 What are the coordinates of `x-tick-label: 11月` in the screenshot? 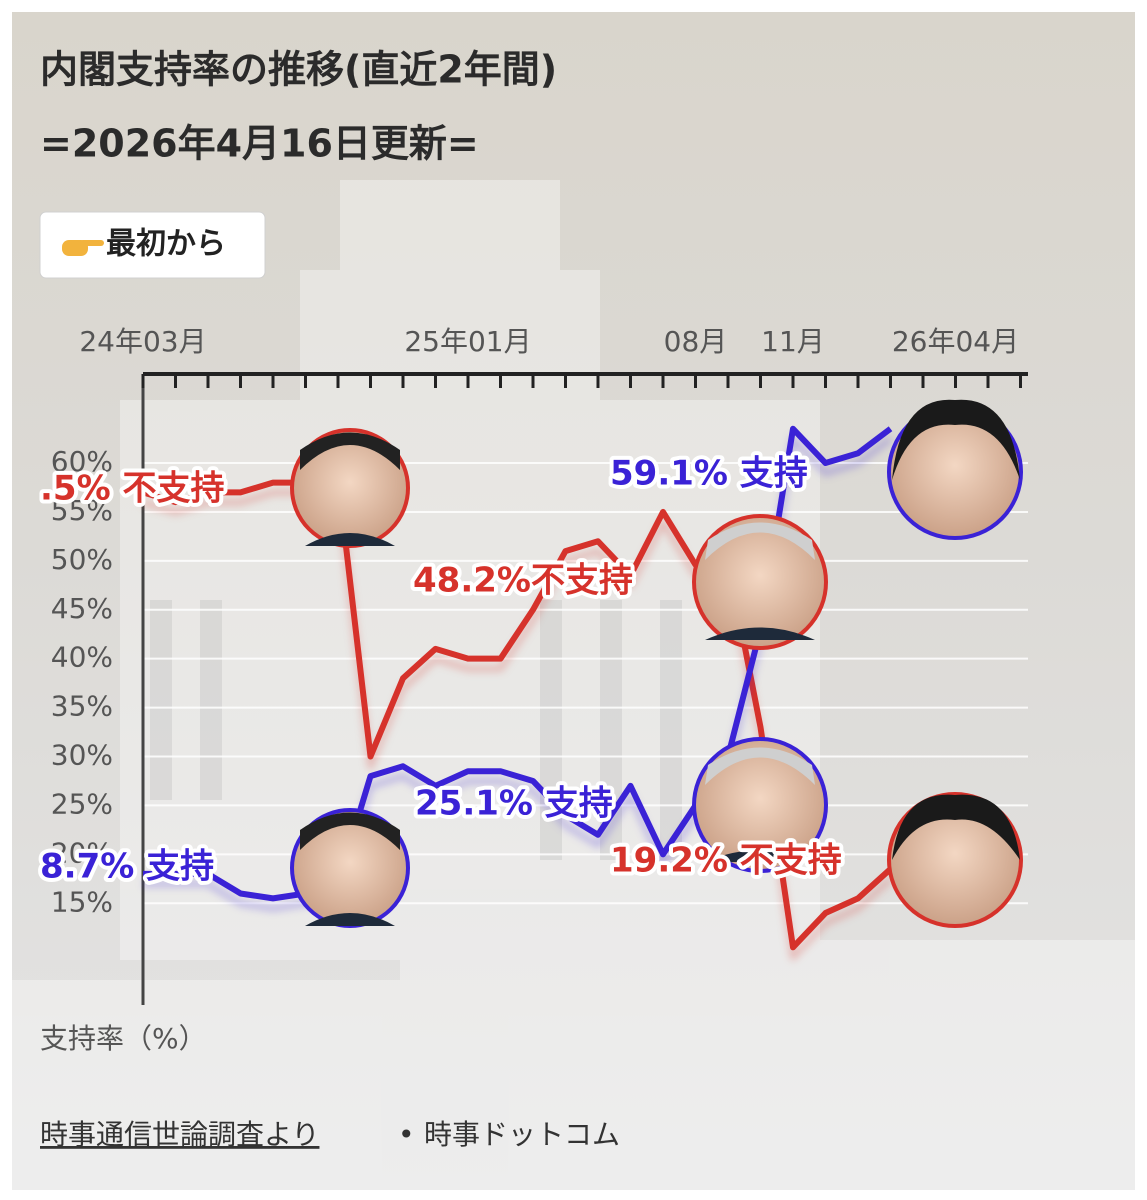 It's located at (793, 341).